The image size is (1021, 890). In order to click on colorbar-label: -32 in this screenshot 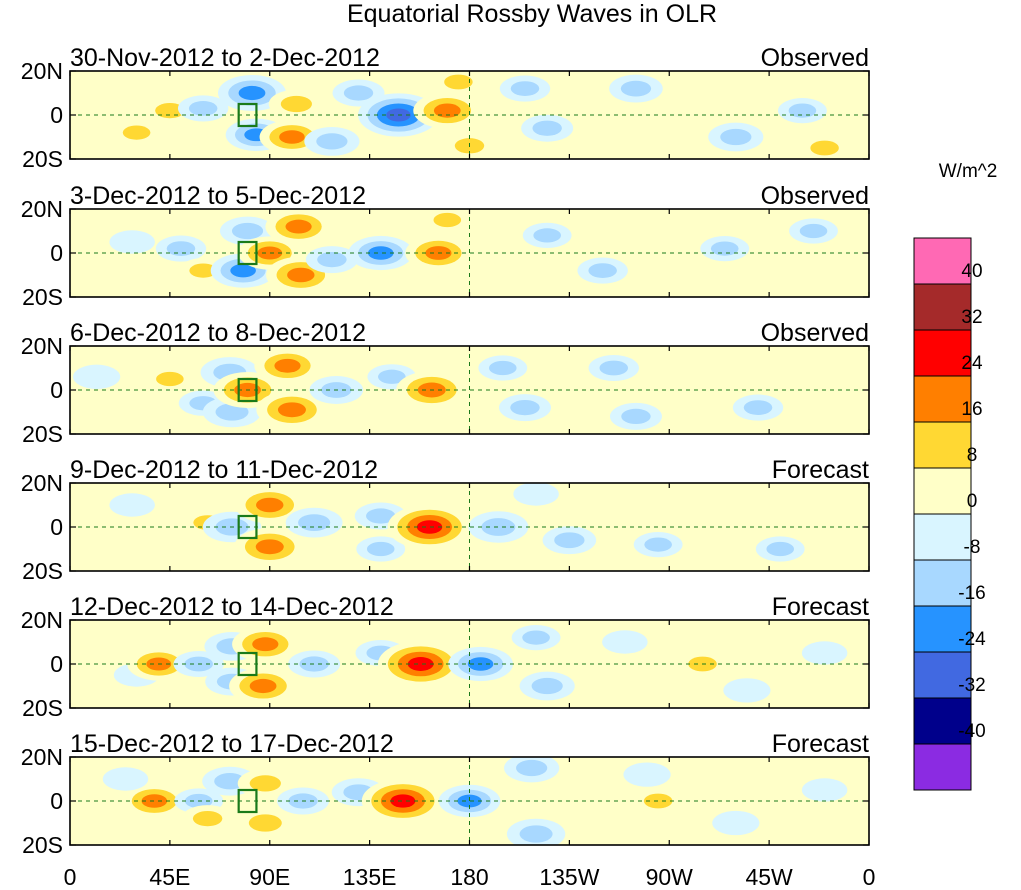, I will do `click(971, 685)`.